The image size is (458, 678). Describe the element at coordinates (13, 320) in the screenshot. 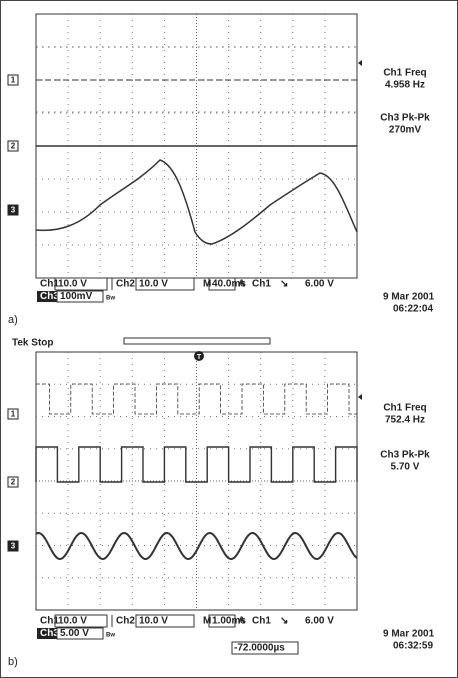

I see `panel-label: a)` at that location.